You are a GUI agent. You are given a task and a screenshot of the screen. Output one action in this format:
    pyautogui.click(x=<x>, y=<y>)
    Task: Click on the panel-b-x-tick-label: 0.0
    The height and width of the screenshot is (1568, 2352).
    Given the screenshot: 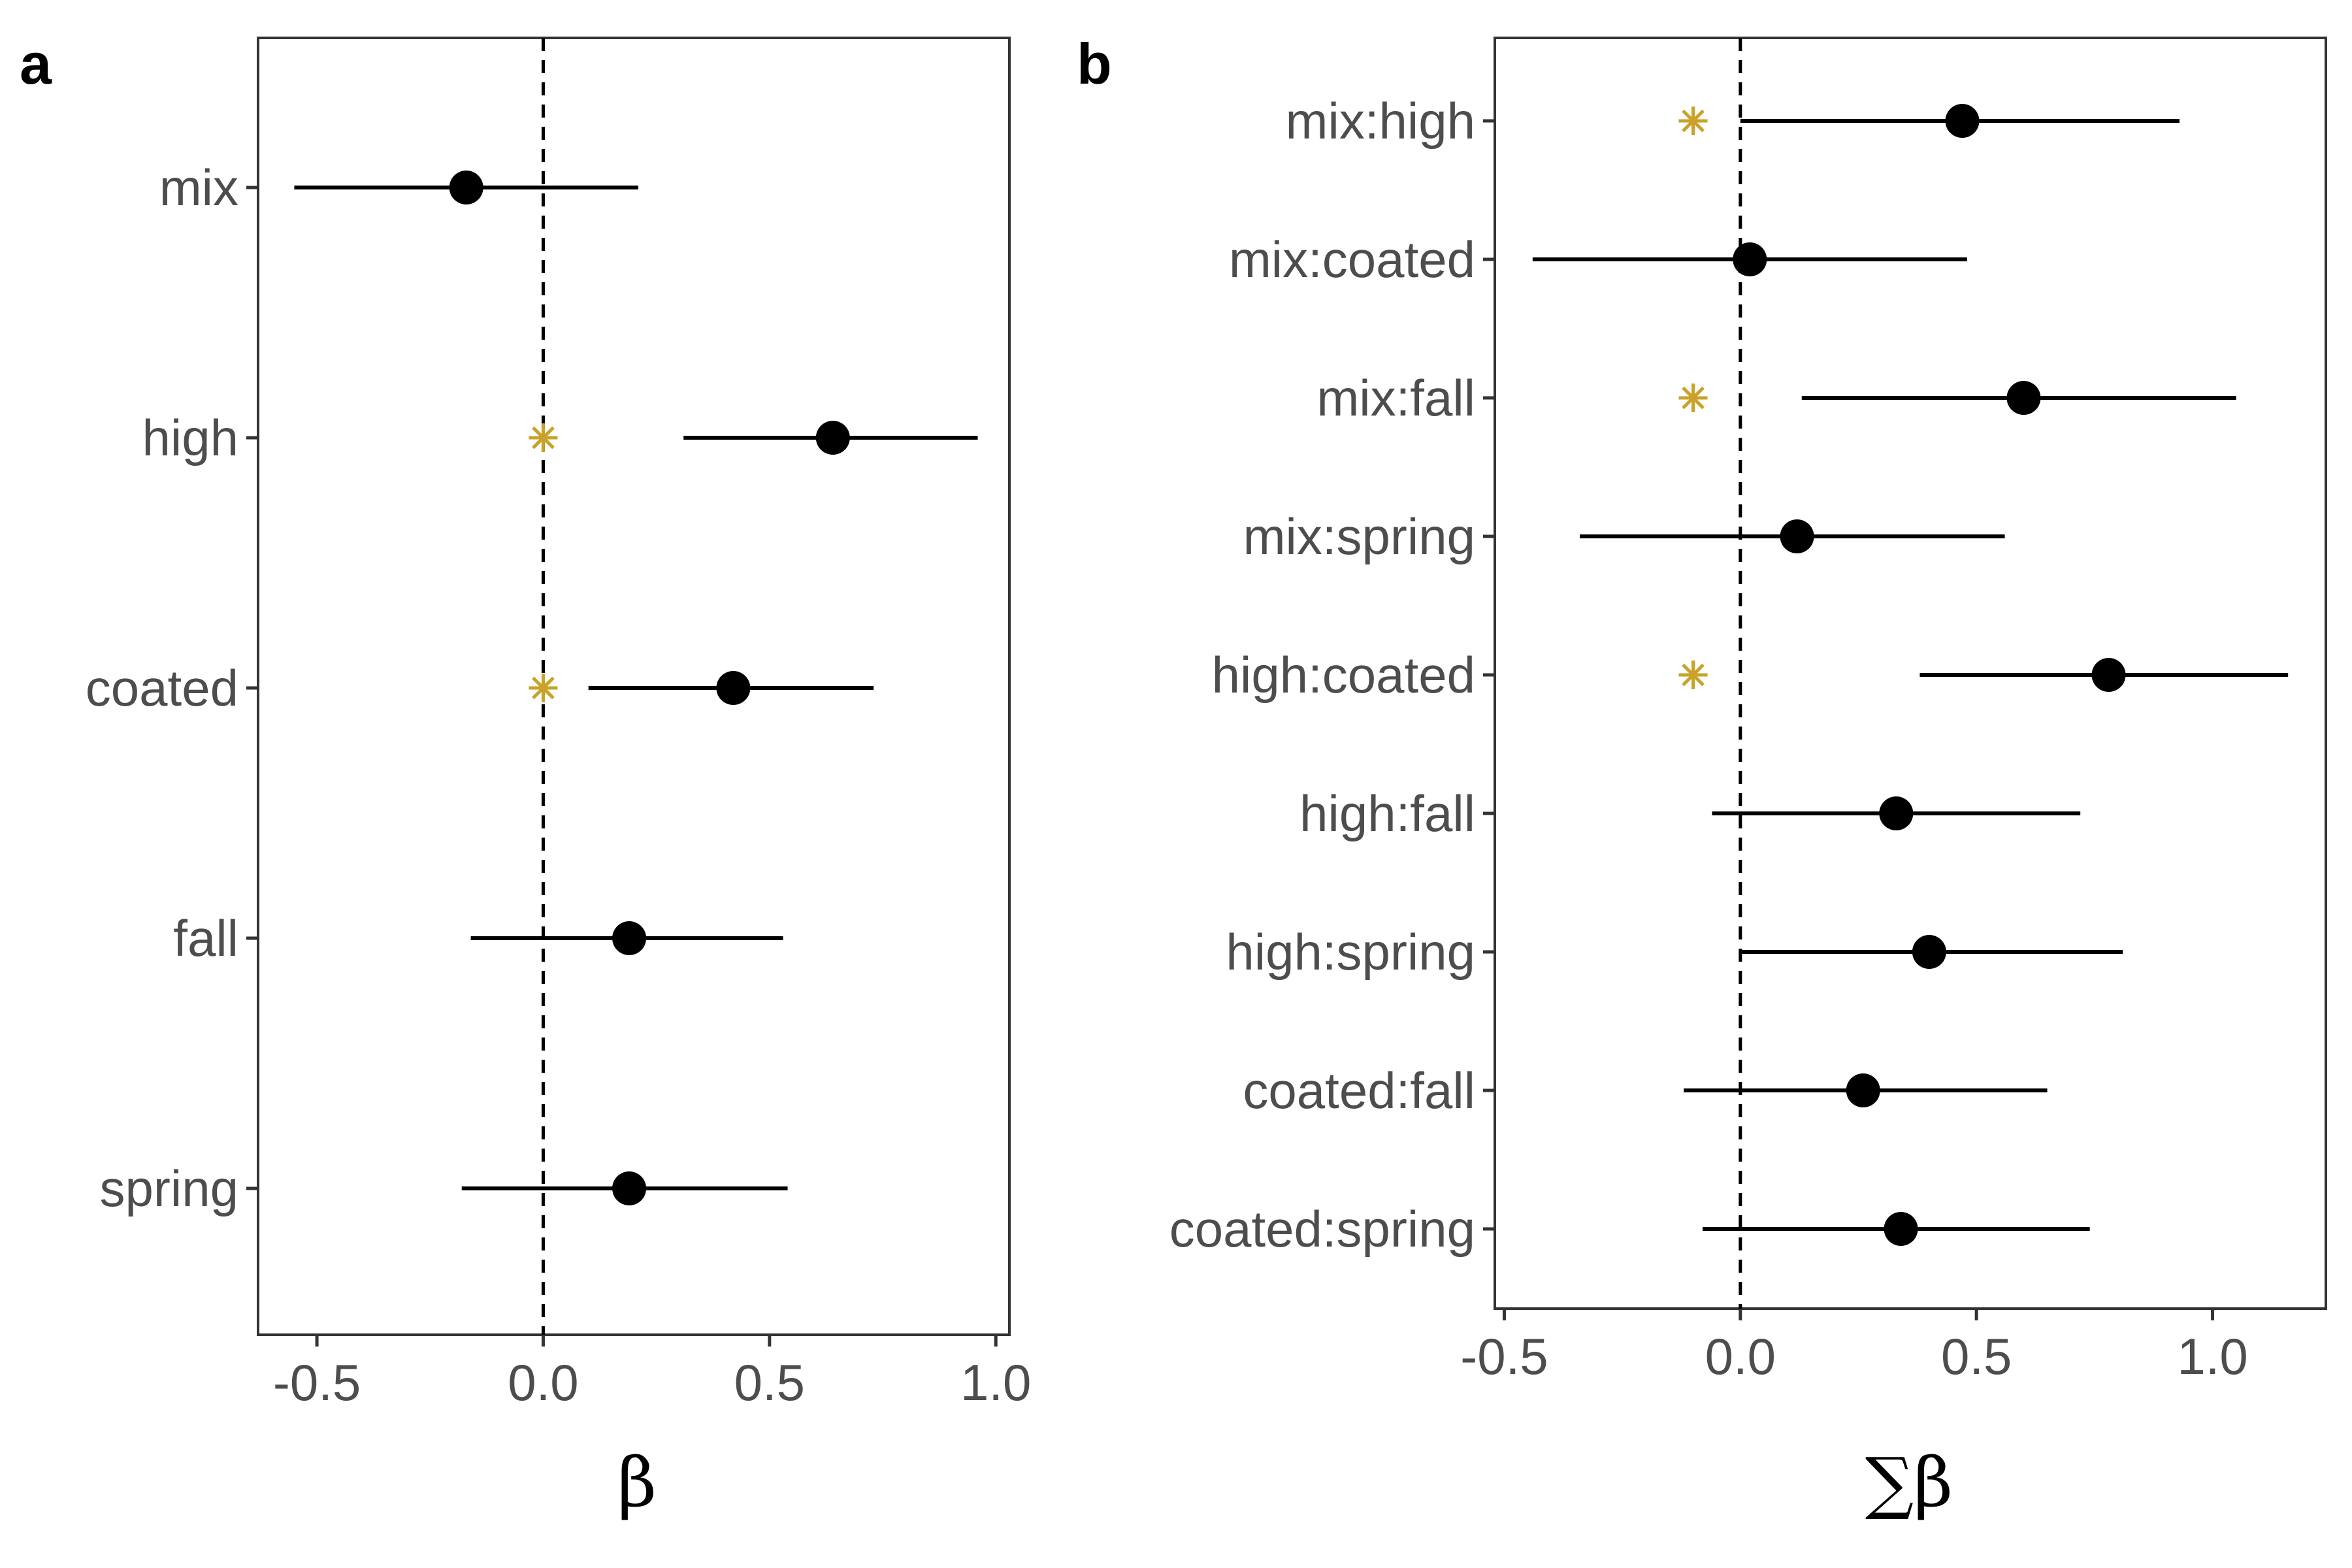 What is the action you would take?
    pyautogui.click(x=1740, y=1356)
    